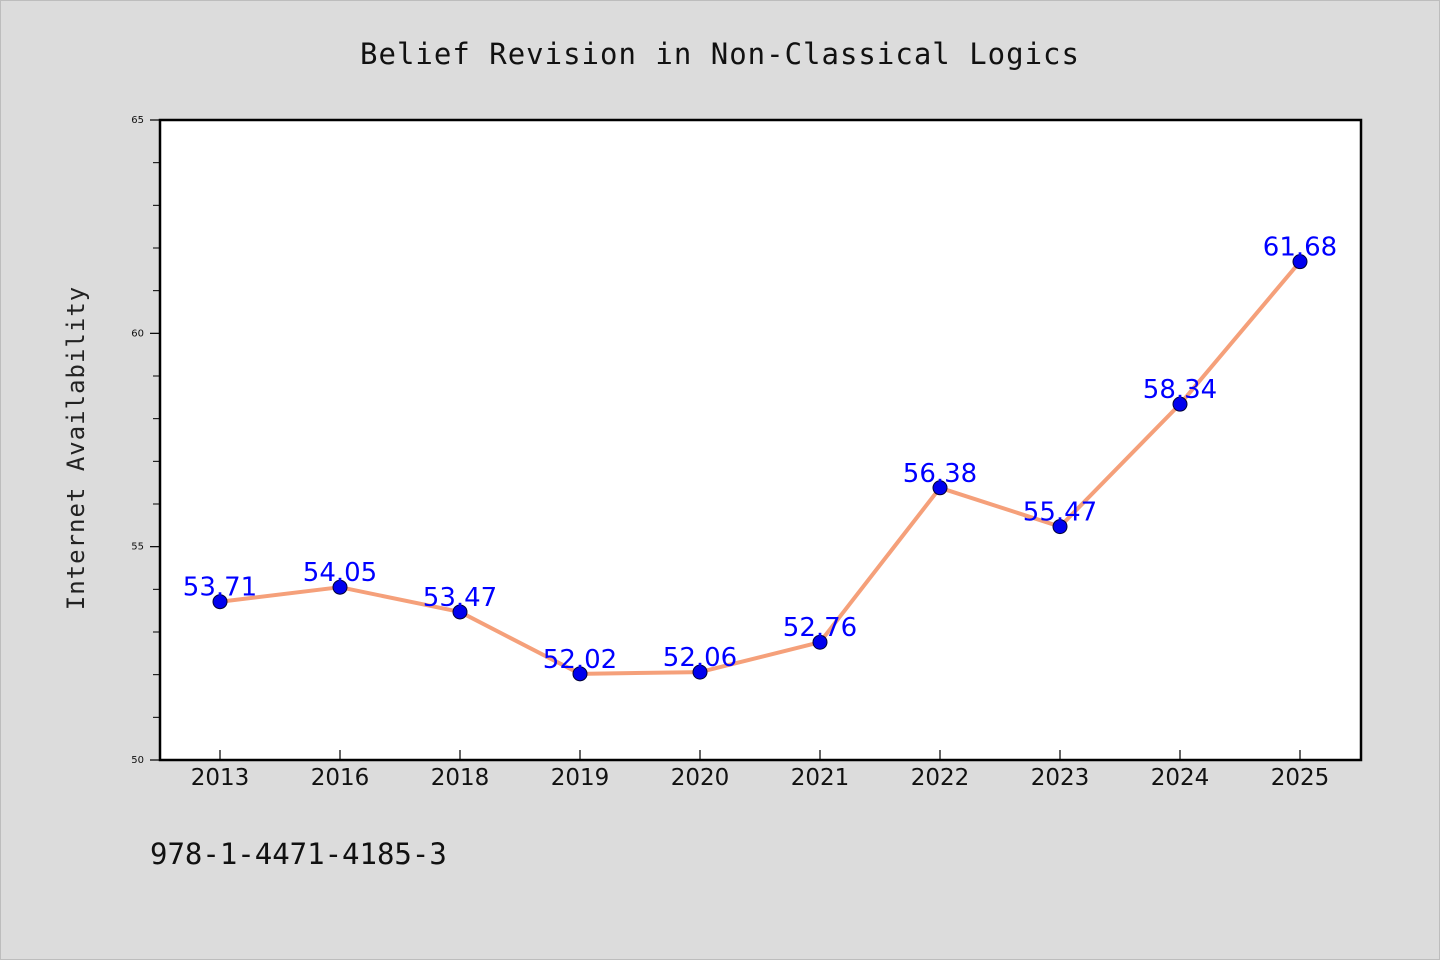  Describe the element at coordinates (580, 778) in the screenshot. I see `x-tick-label: 2019` at that location.